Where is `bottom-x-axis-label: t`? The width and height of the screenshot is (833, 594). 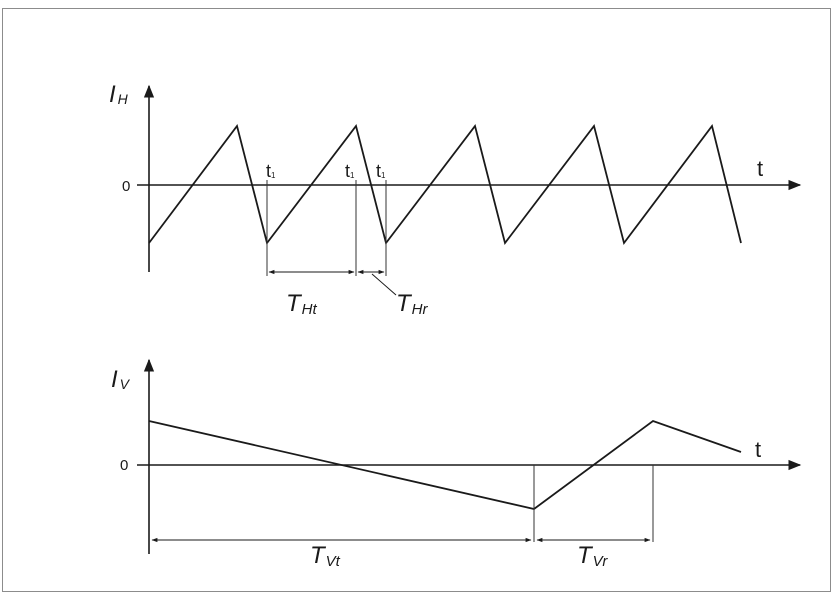
bottom-x-axis-label: t is located at coordinates (758, 449).